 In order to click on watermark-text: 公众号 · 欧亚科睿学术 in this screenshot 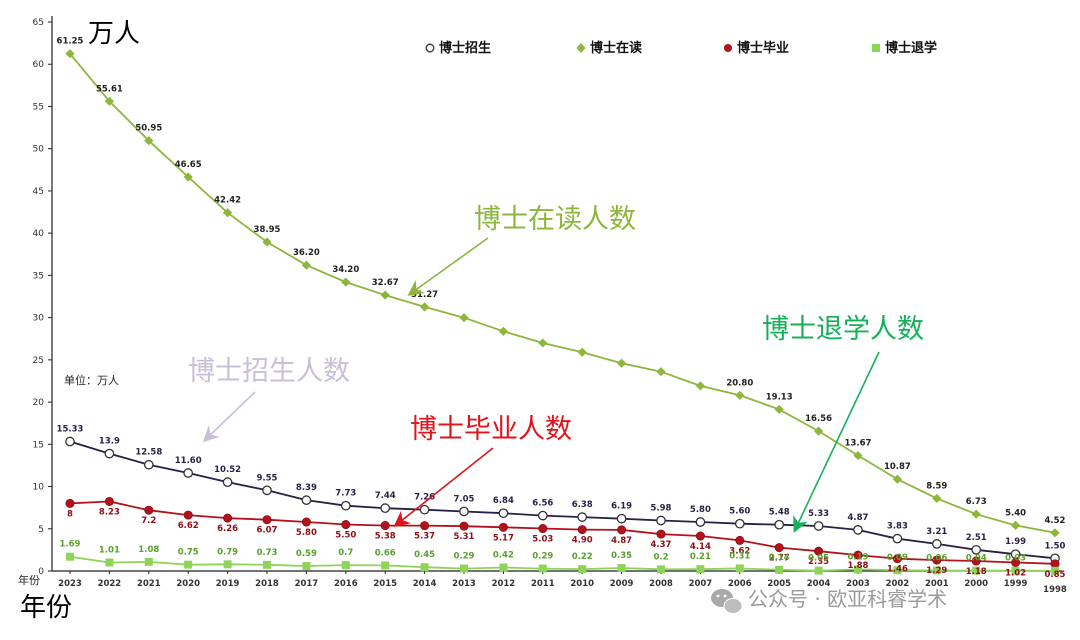, I will do `click(847, 599)`.